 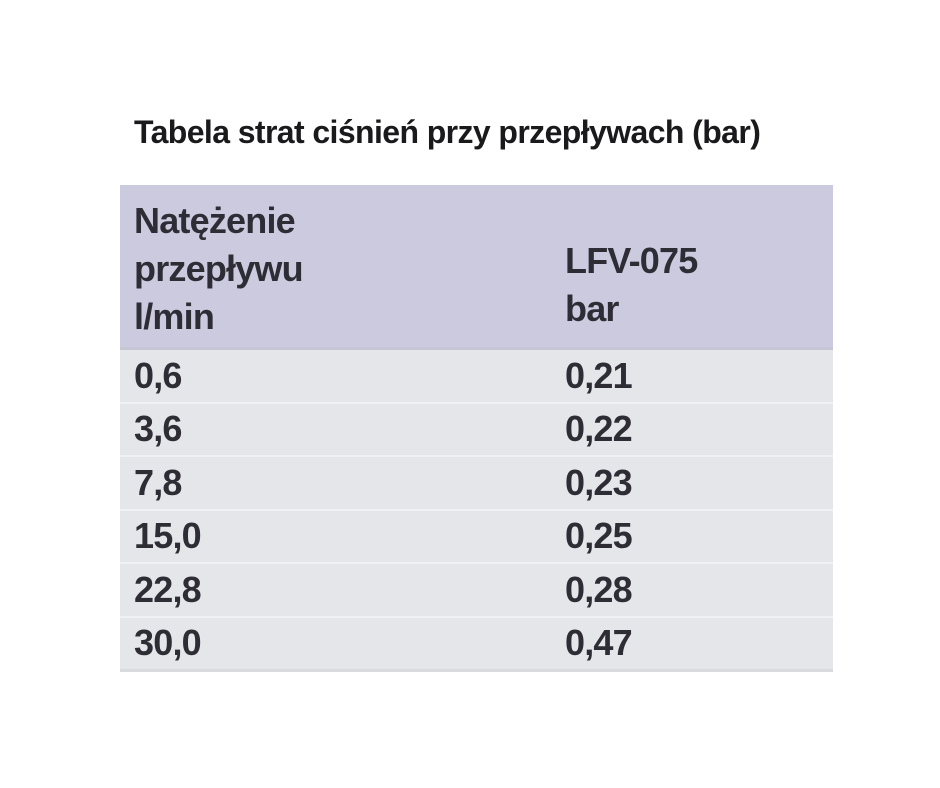 What do you see at coordinates (168, 589) in the screenshot?
I see `flow-cell: 22,8` at bounding box center [168, 589].